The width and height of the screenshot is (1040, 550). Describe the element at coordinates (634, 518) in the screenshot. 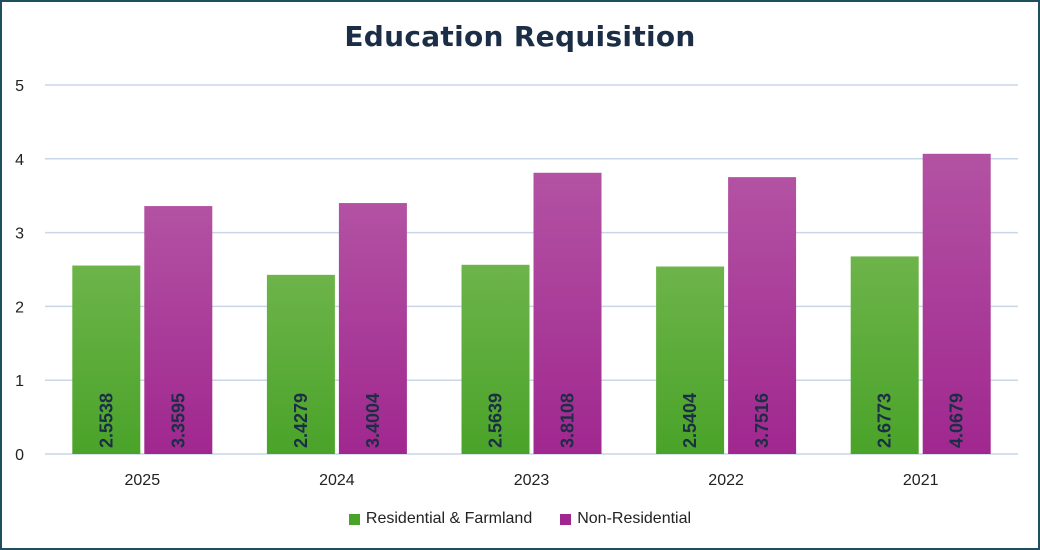

I see `legend-label-non-residential: Non-Residential` at that location.